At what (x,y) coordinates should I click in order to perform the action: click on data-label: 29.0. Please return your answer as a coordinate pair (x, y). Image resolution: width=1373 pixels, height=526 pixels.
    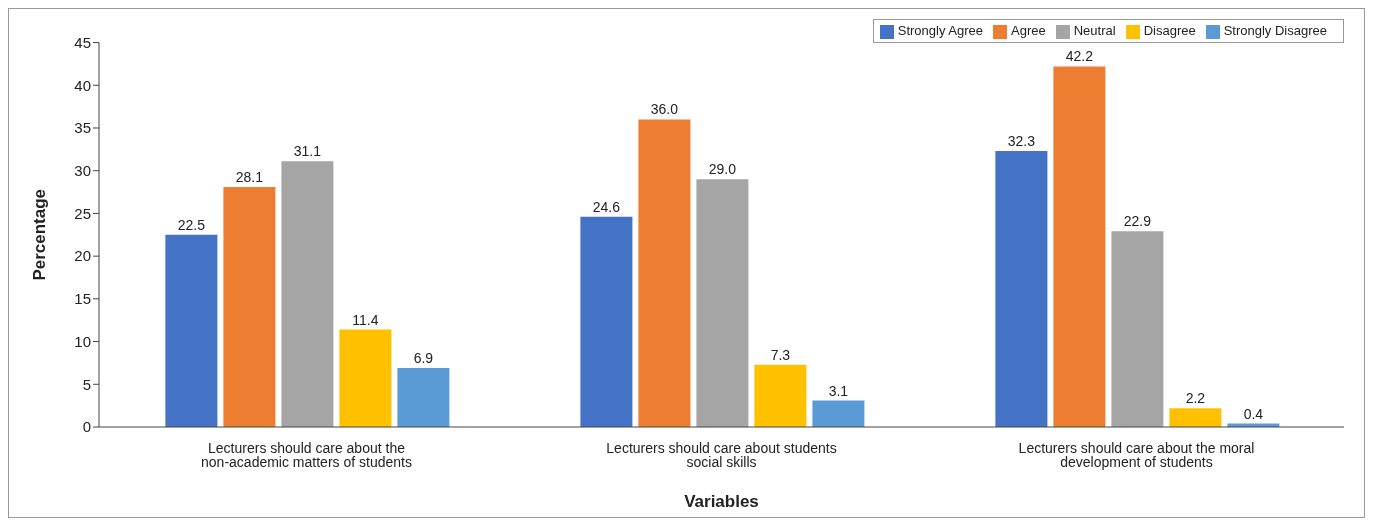
    Looking at the image, I should click on (722, 169).